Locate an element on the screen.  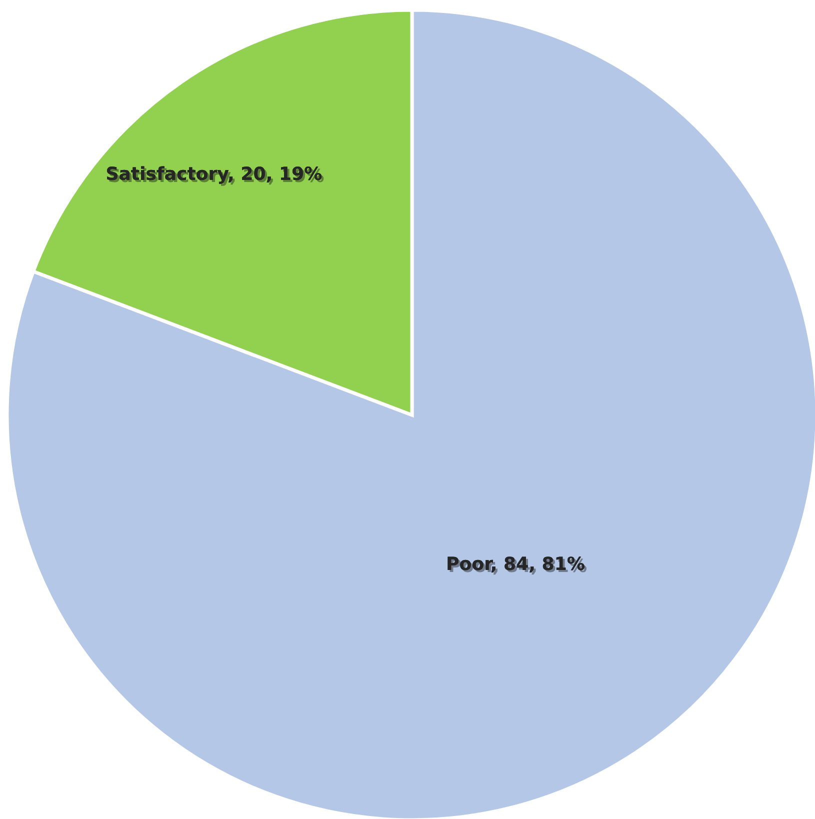
slice-label: Poor, 84, 81% is located at coordinates (517, 565).